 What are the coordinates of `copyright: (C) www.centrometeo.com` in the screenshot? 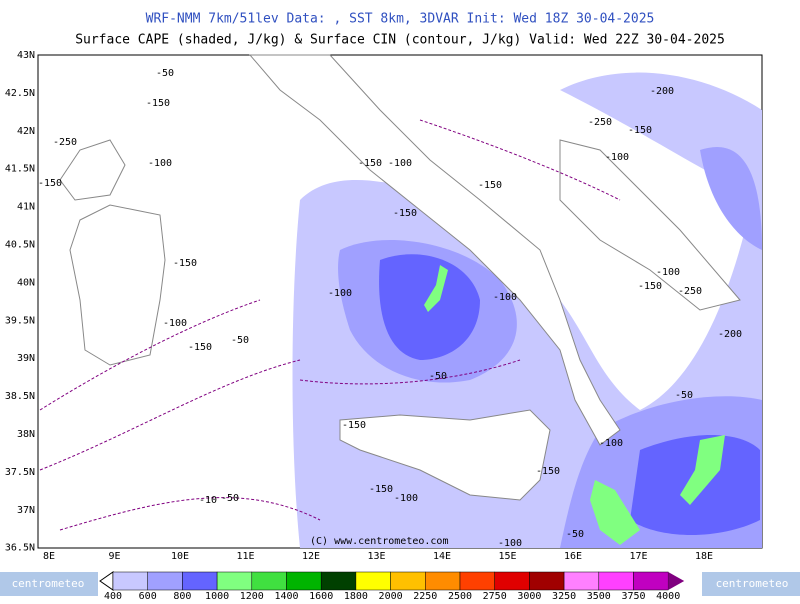 It's located at (379, 541).